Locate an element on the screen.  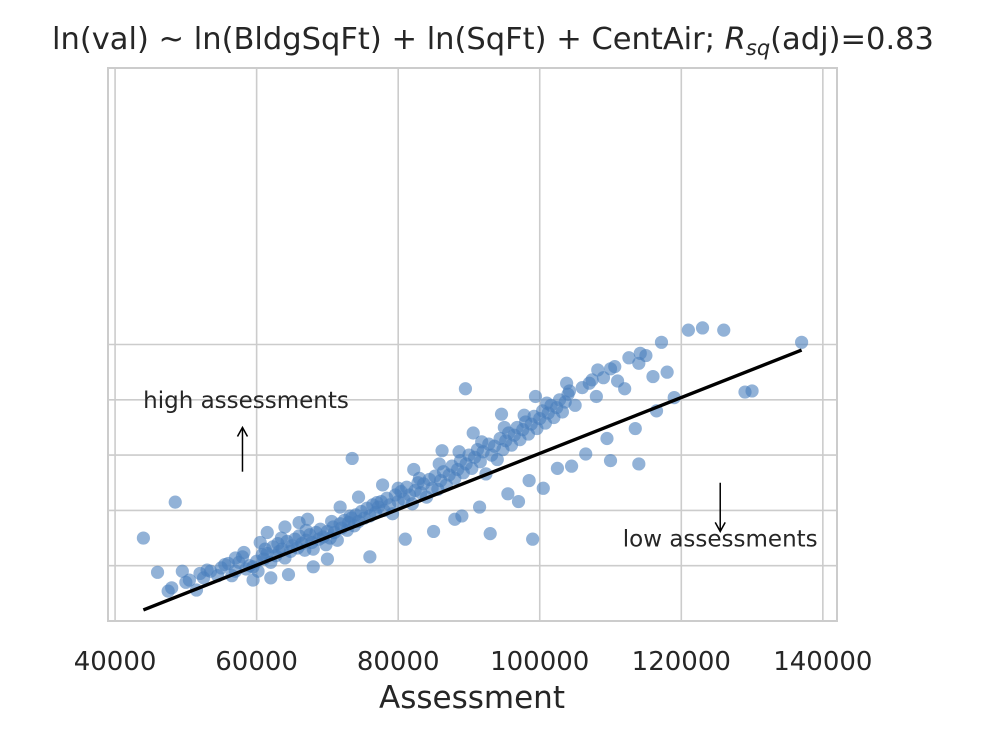
x-tick-label: 60000 is located at coordinates (256, 662).